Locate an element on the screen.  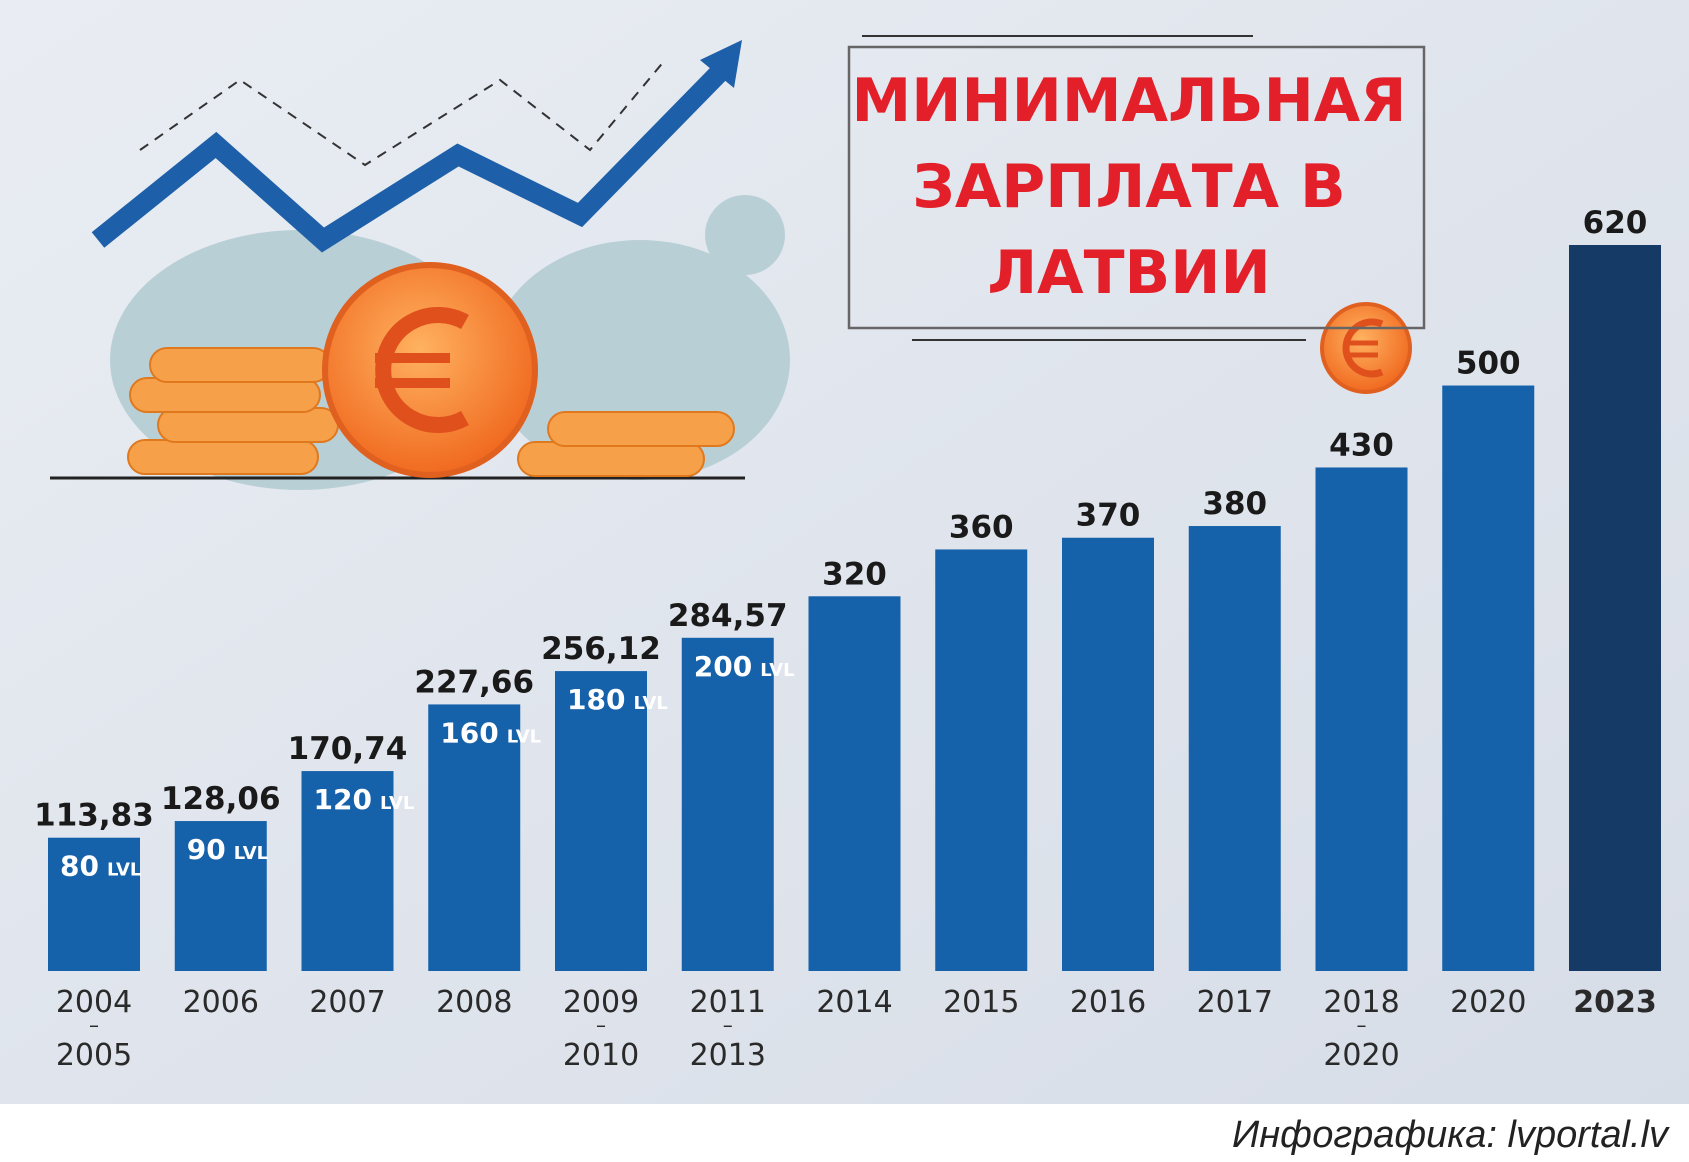
chart-title: ЛАТВИИ is located at coordinates (1128, 273).